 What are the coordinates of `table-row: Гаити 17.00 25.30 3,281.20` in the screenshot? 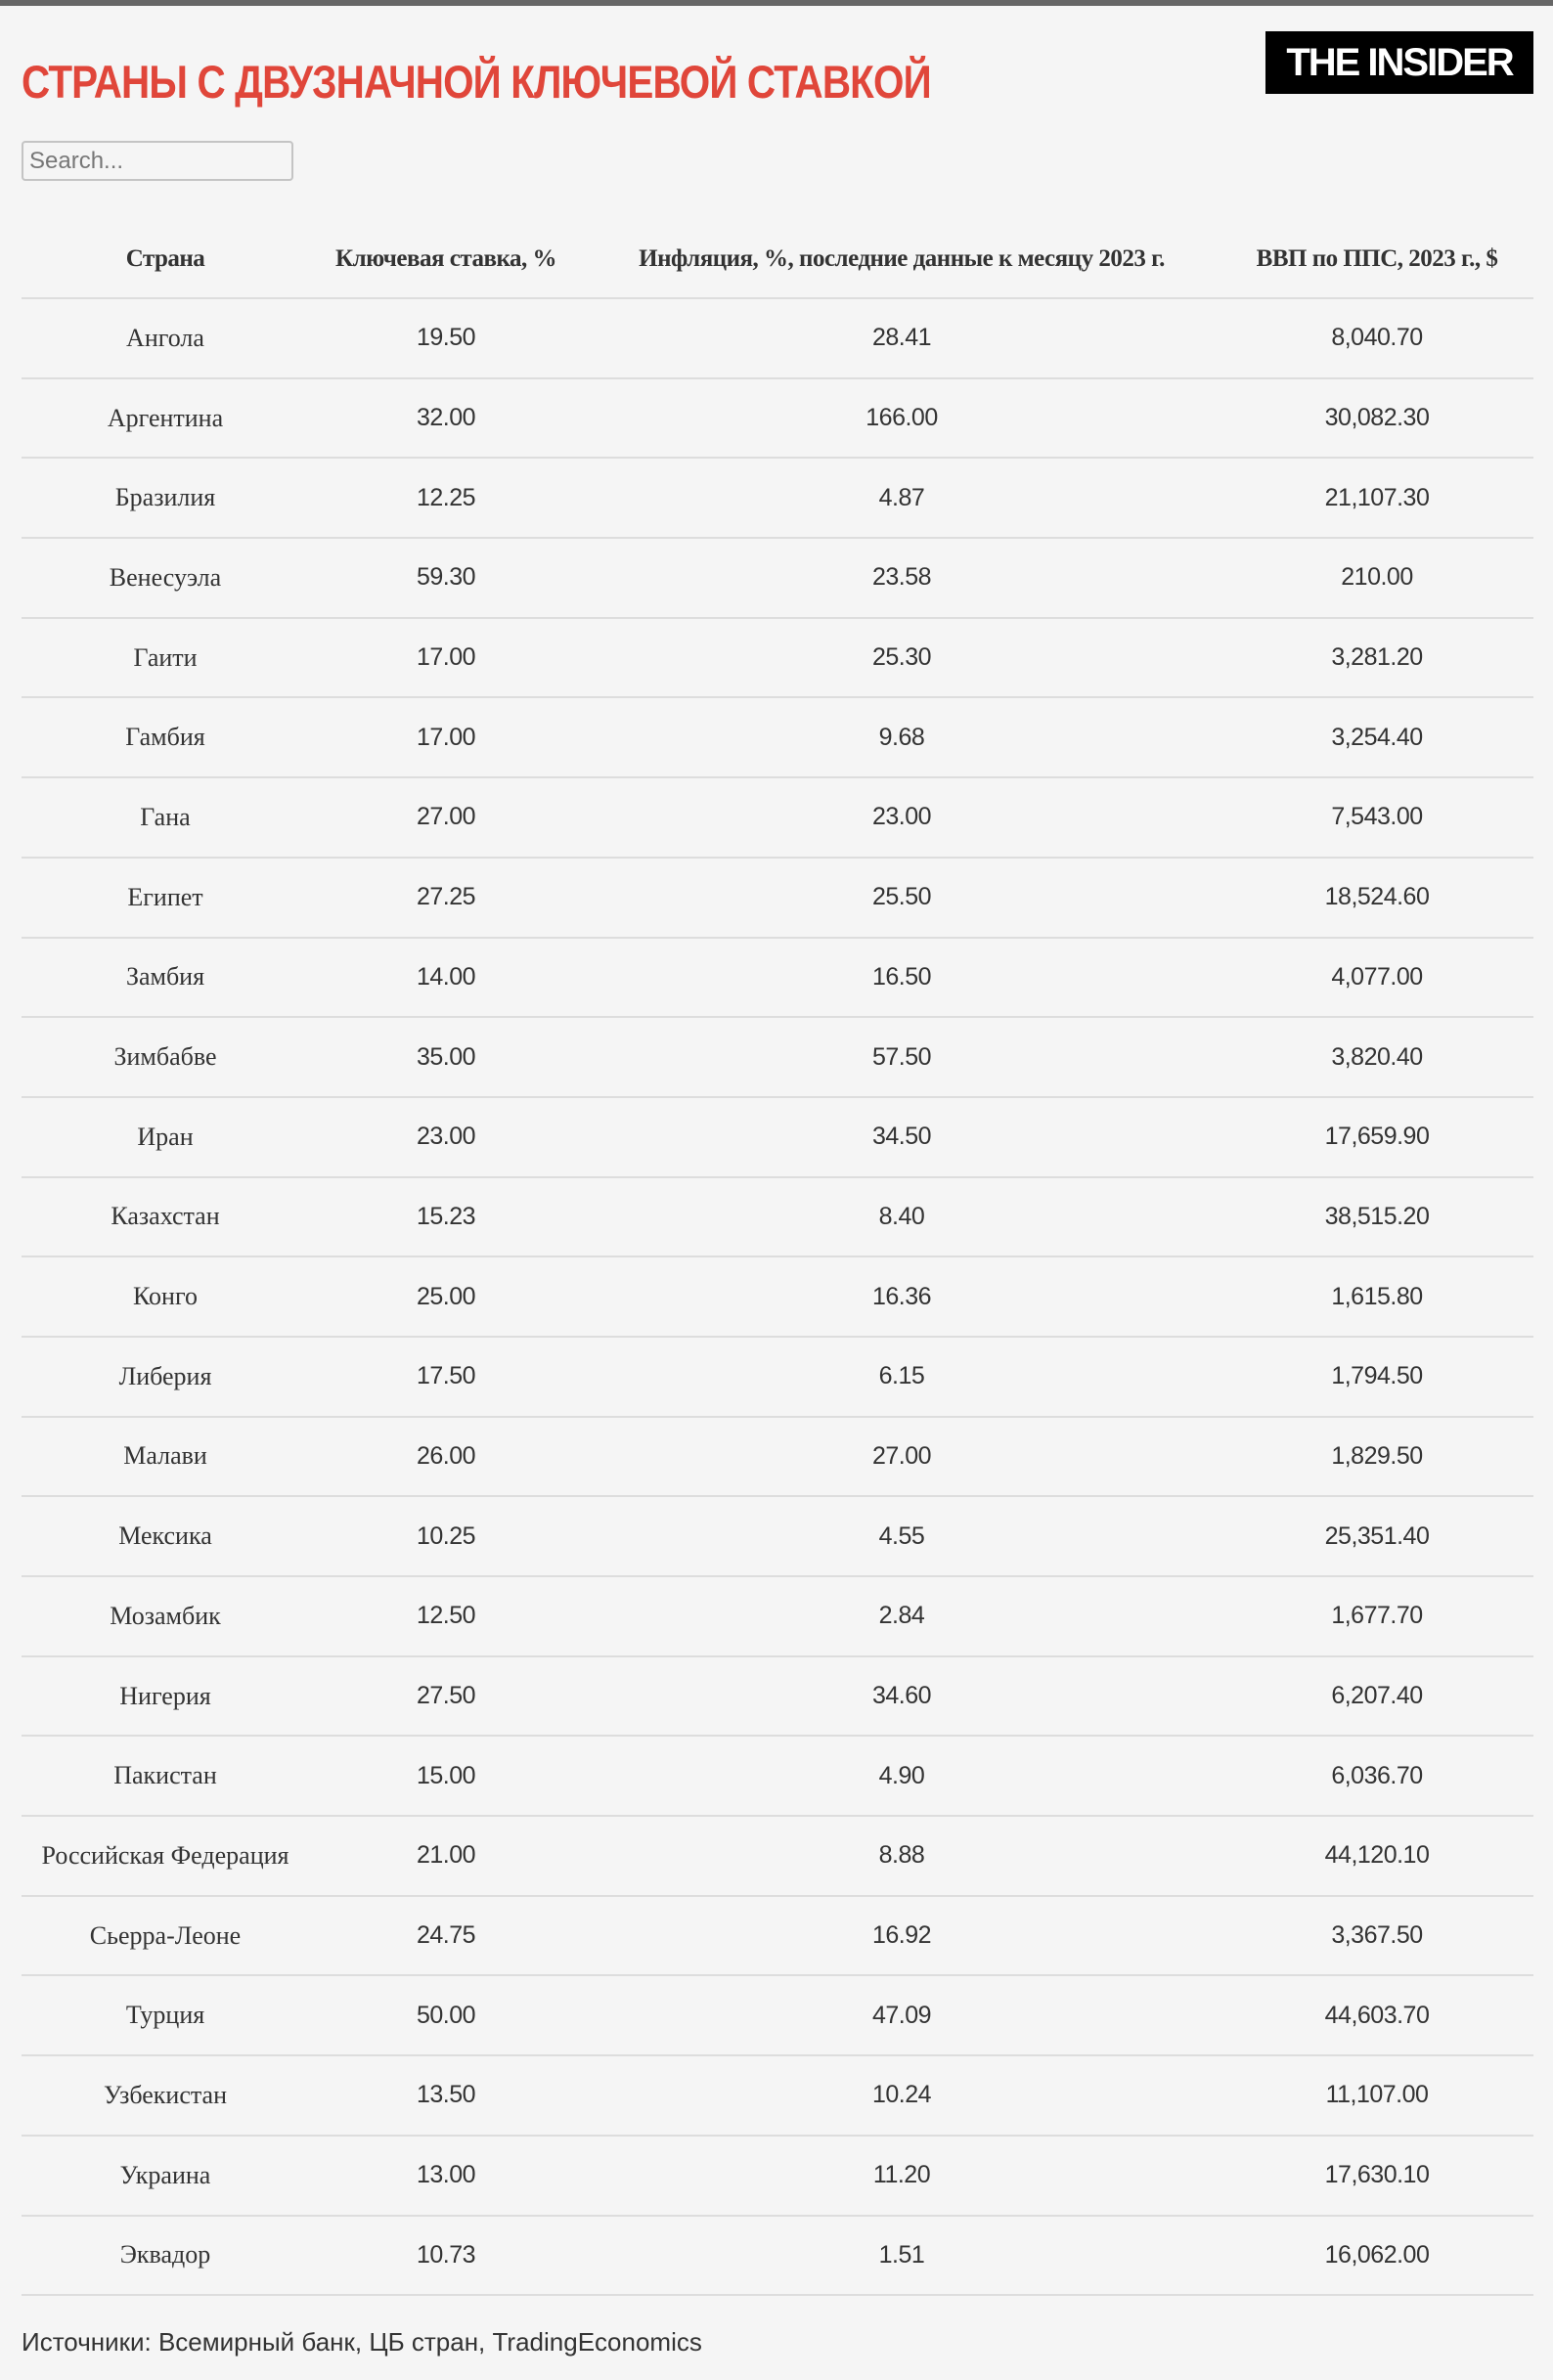 It's located at (777, 658).